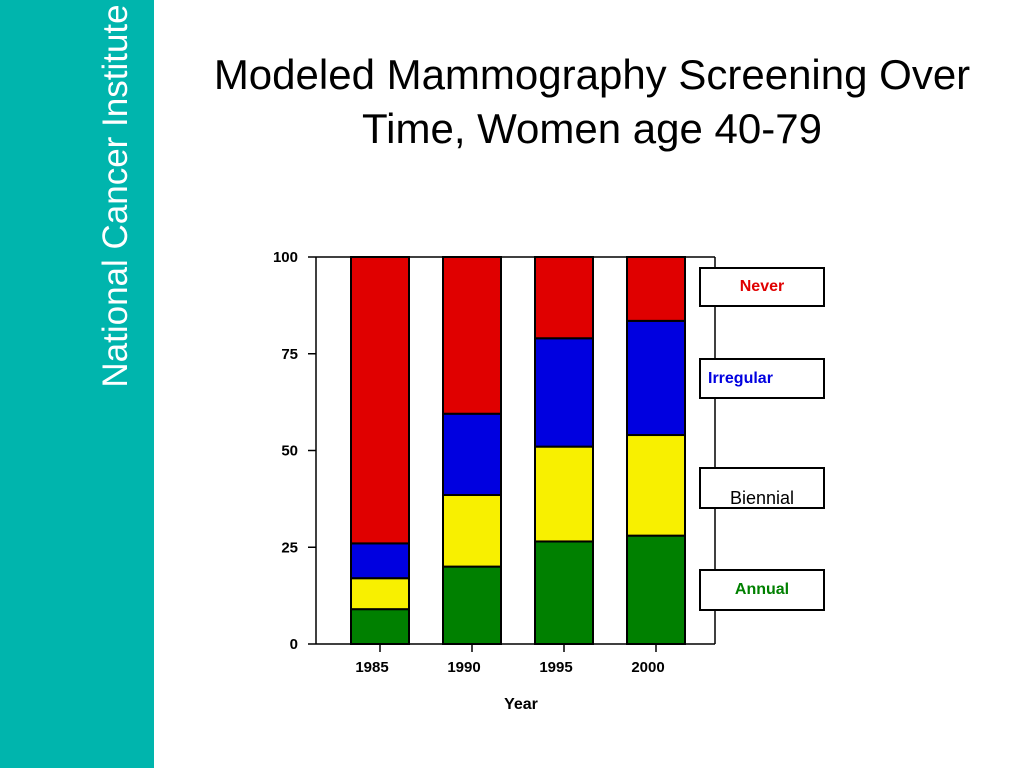 This screenshot has height=768, width=1024. I want to click on legend-label-biennial: Biennial, so click(762, 497).